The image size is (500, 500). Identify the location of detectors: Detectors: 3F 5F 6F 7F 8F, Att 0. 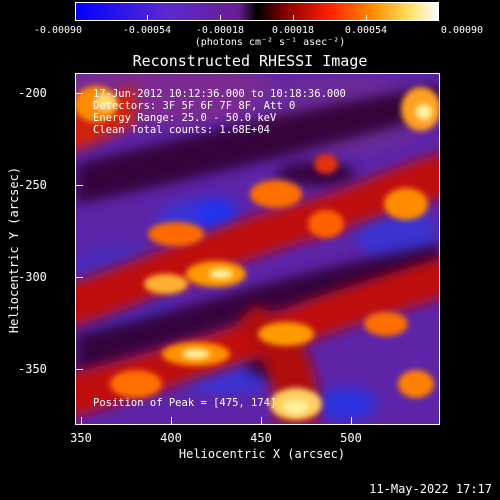
(194, 106).